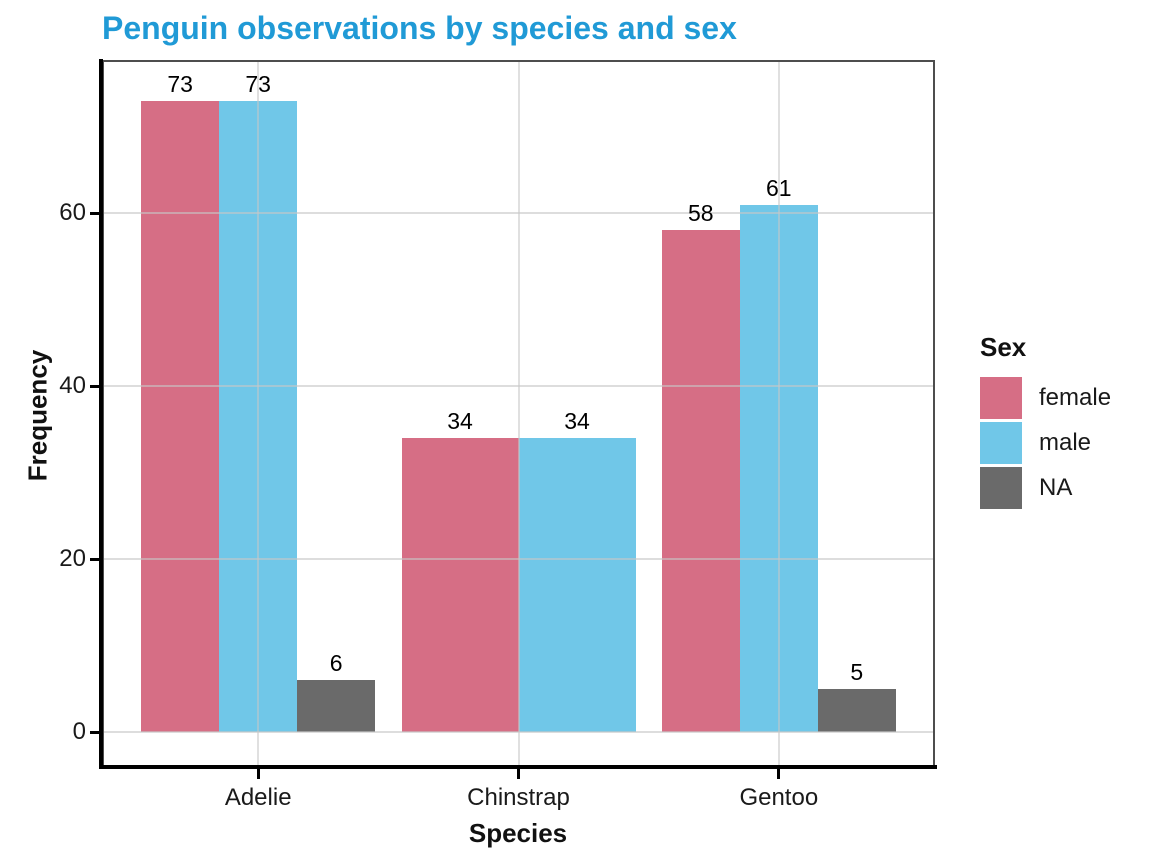  I want to click on chart-title: Penguin observations by species and sex, so click(419, 28).